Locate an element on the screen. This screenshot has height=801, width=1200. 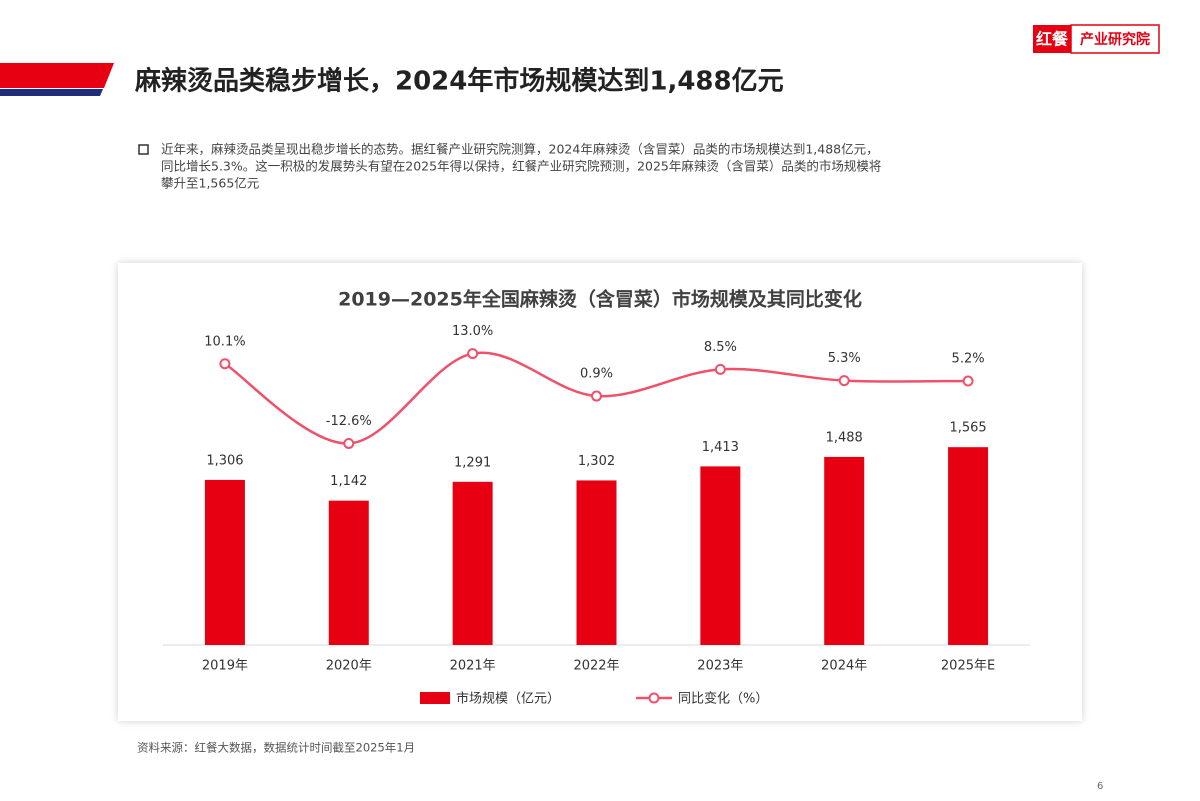
x-tick-label: 2024年 is located at coordinates (844, 666).